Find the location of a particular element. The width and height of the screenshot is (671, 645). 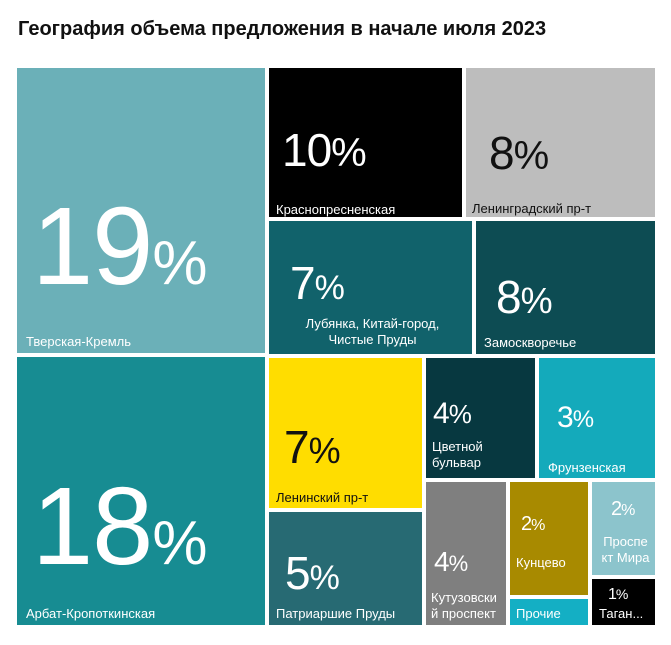

tile-value: 3% is located at coordinates (576, 417).